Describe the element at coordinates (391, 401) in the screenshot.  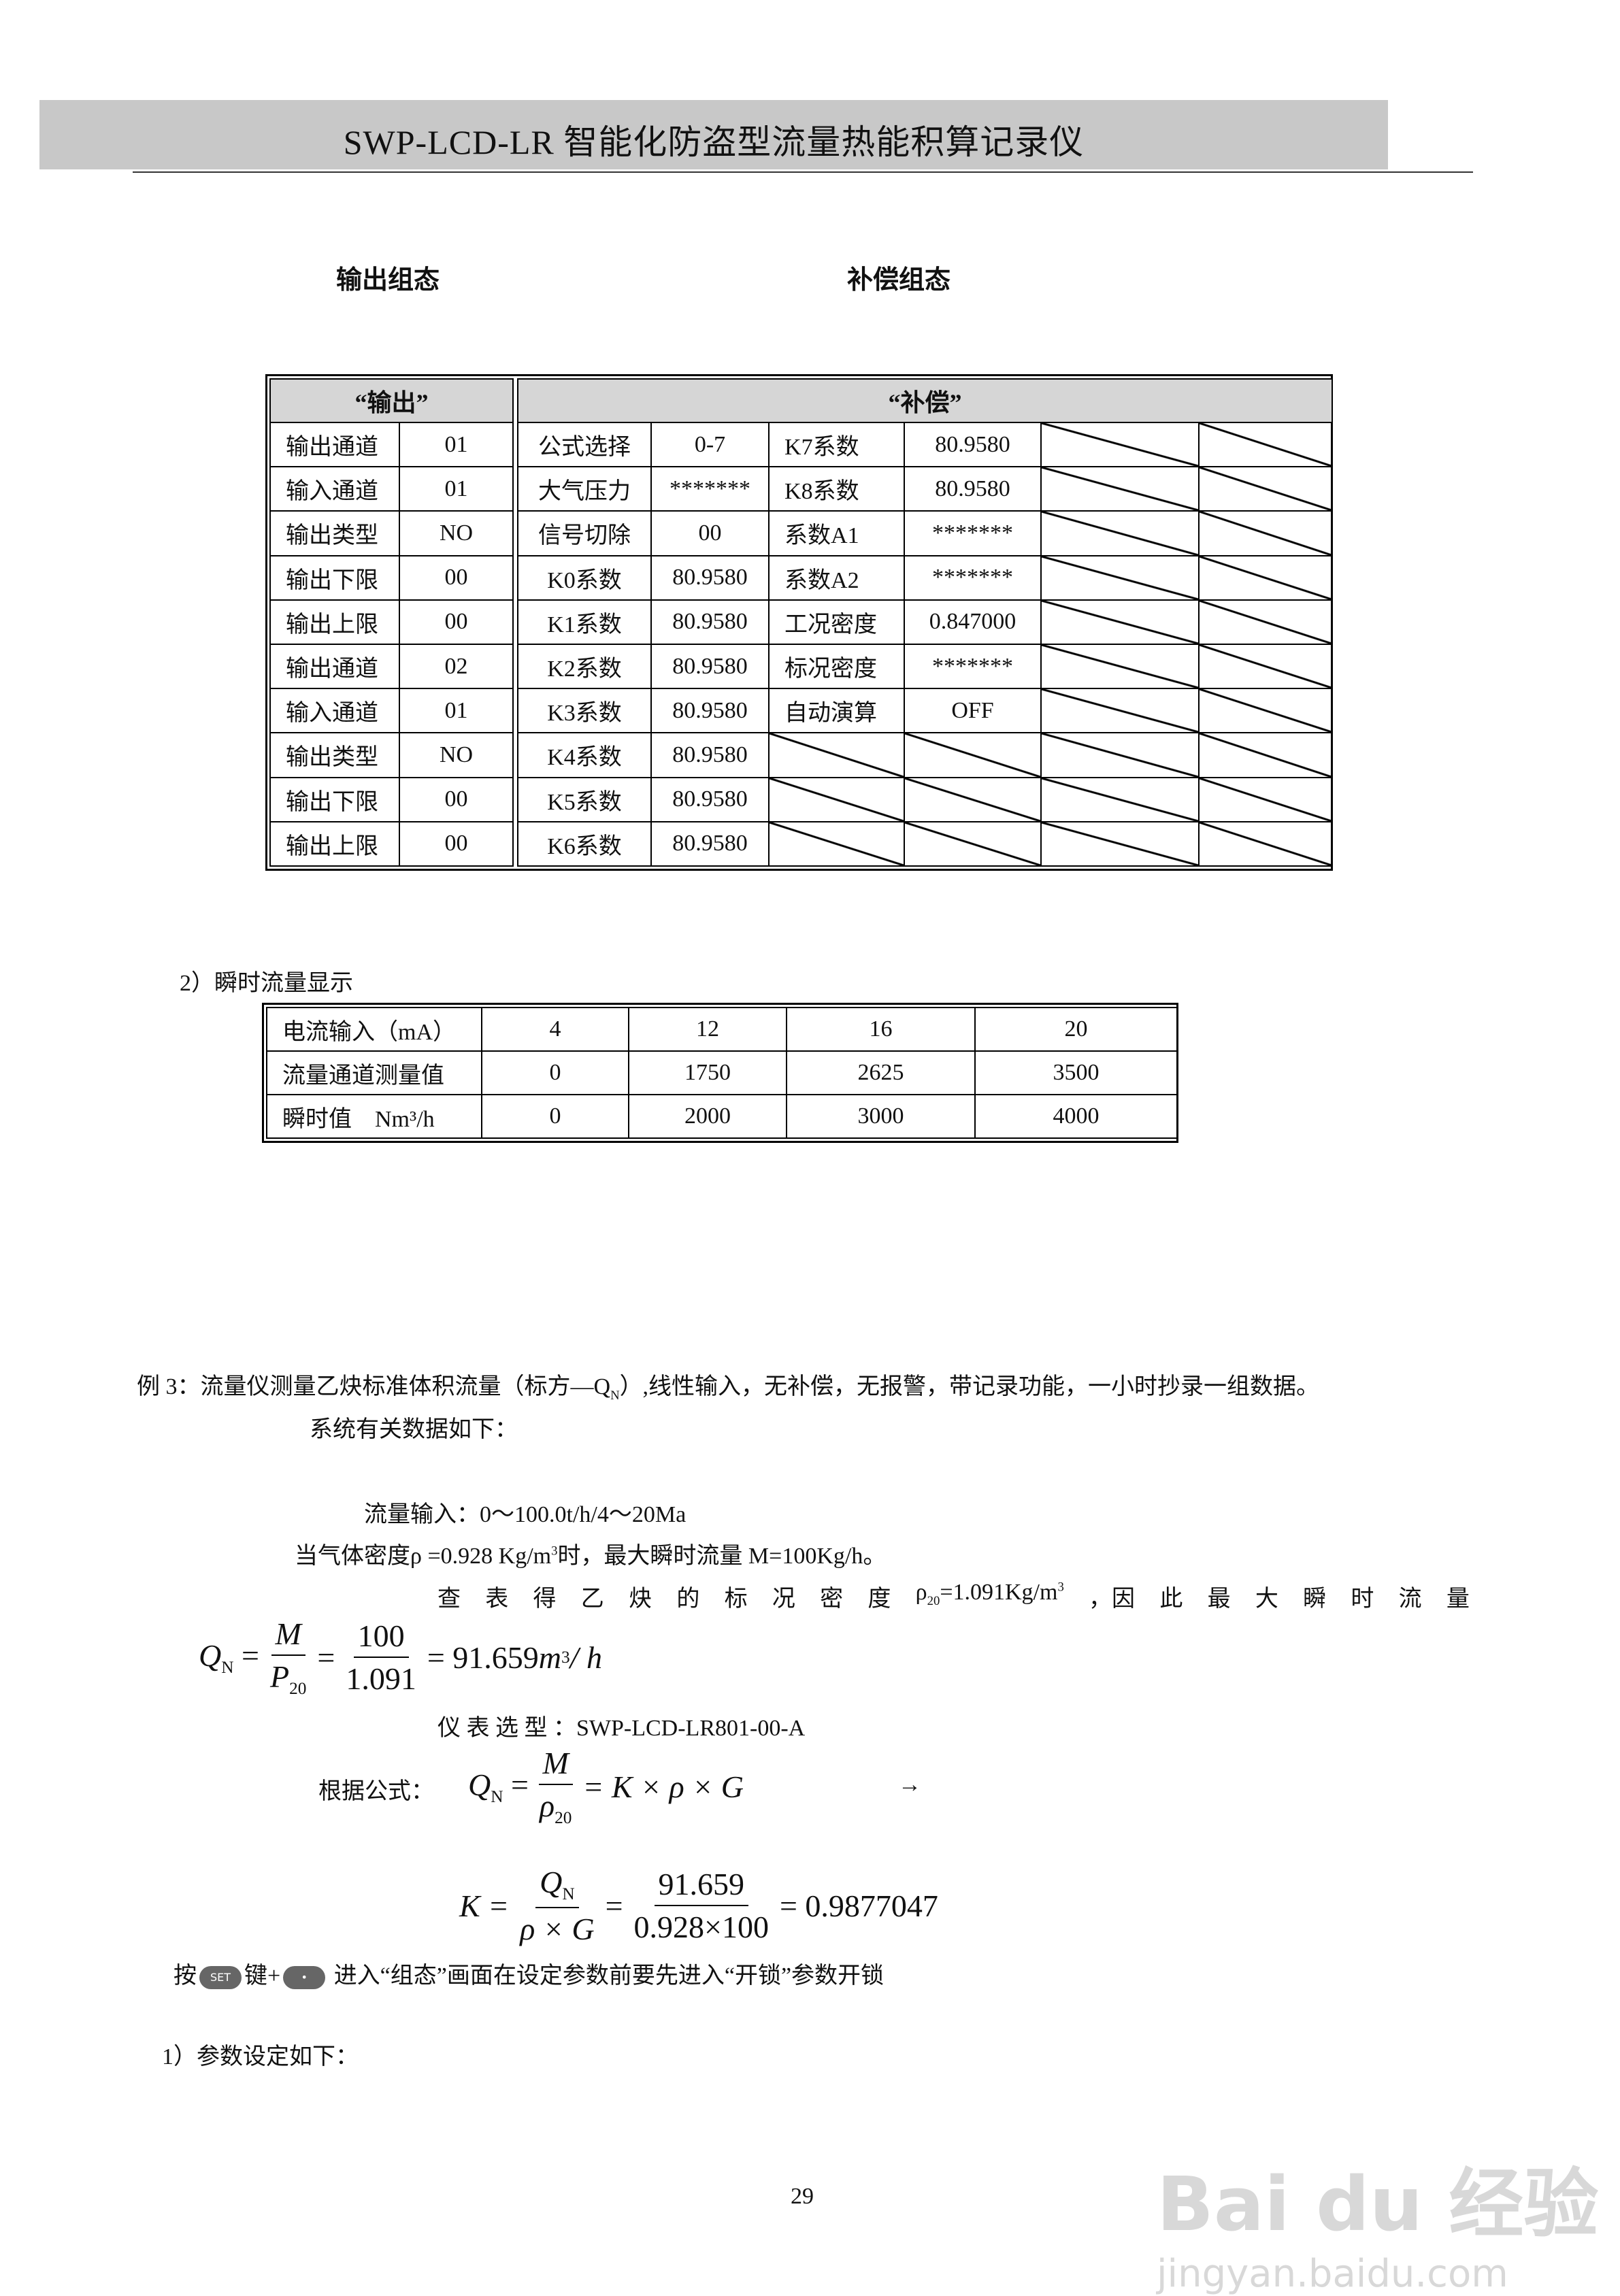
I see `output-header: “输出”` at that location.